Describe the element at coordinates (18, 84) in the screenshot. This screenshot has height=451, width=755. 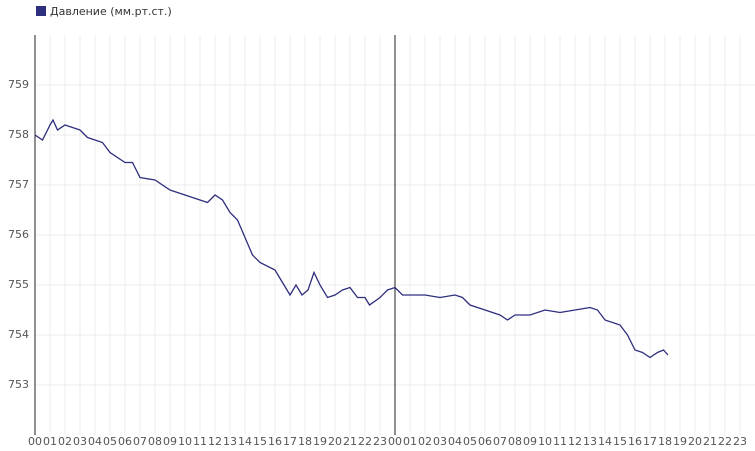
I see `y-tick-label: 759` at that location.